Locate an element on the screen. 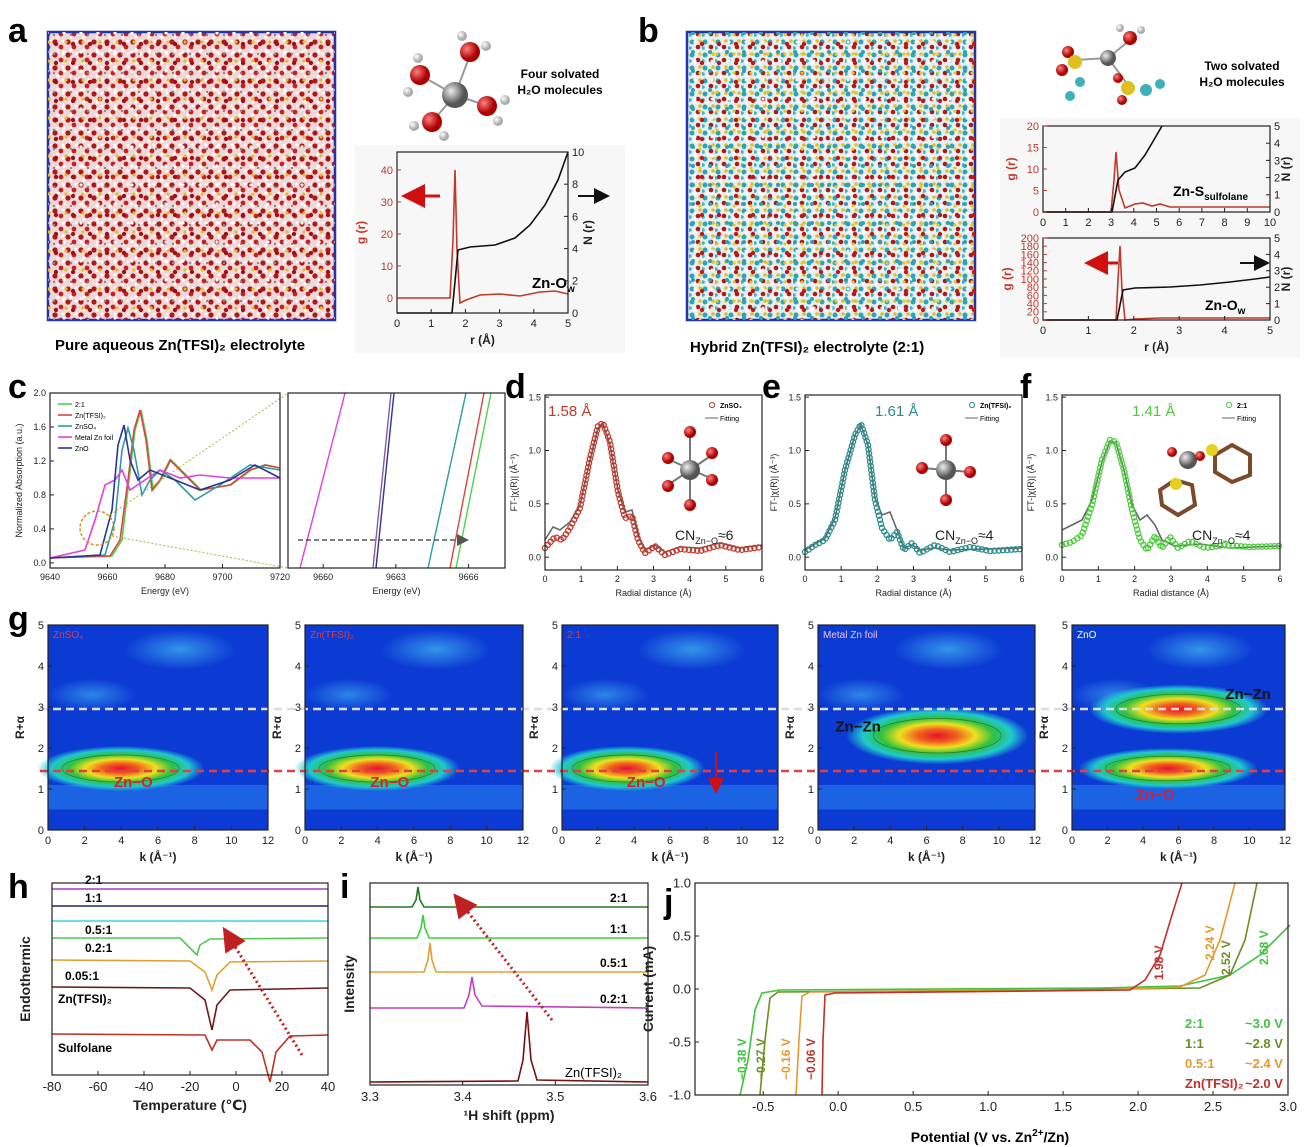 The height and width of the screenshot is (1147, 1304). text-label: w is located at coordinates (1241, 311).